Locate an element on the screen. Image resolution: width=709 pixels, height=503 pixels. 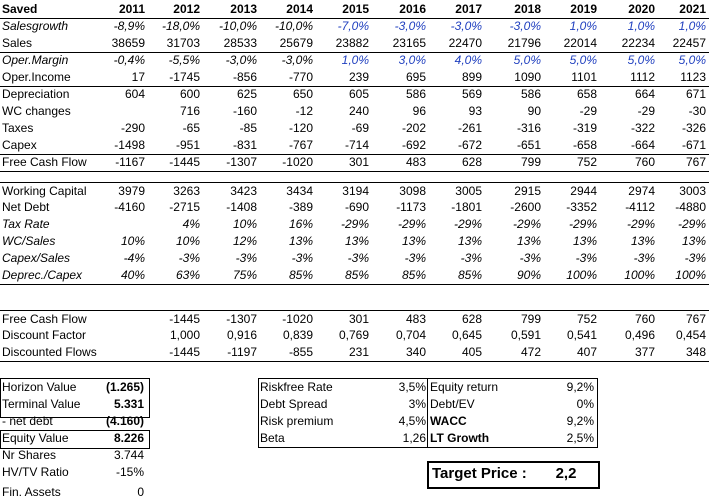
table-cell: -30 is located at coordinates (697, 111).